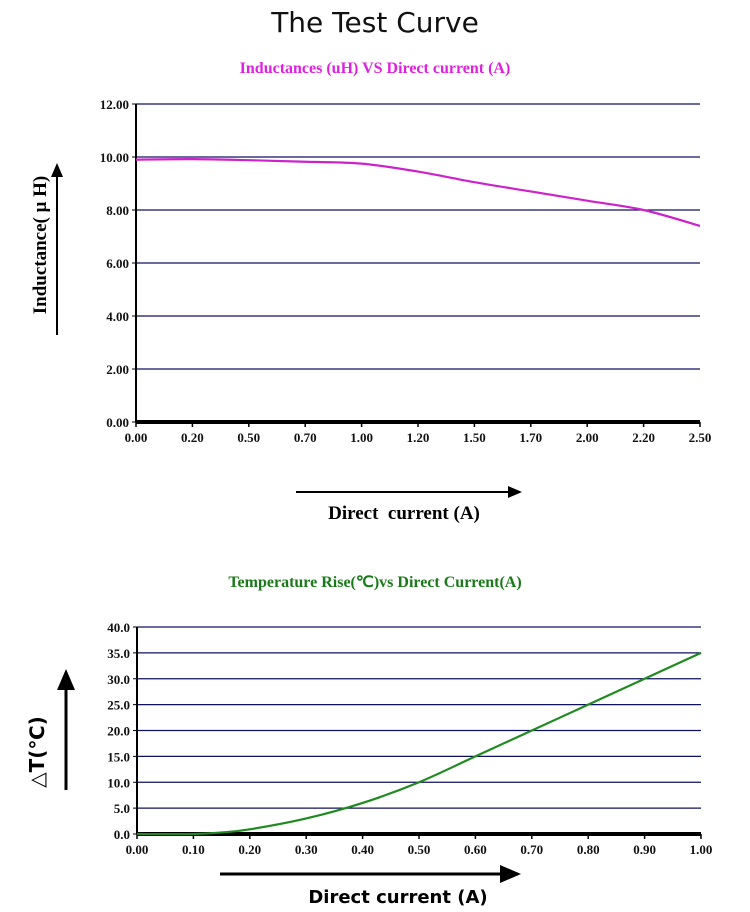 This screenshot has height=912, width=750. What do you see at coordinates (122, 808) in the screenshot?
I see `y-tick-label: 5.0` at bounding box center [122, 808].